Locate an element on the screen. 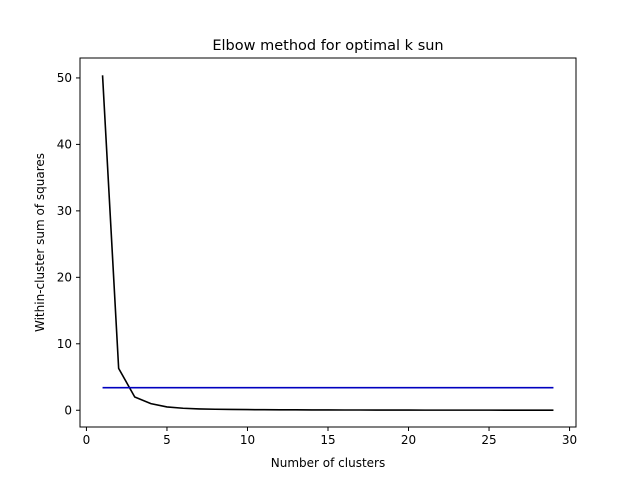  x-tick-label: 25 is located at coordinates (488, 440).